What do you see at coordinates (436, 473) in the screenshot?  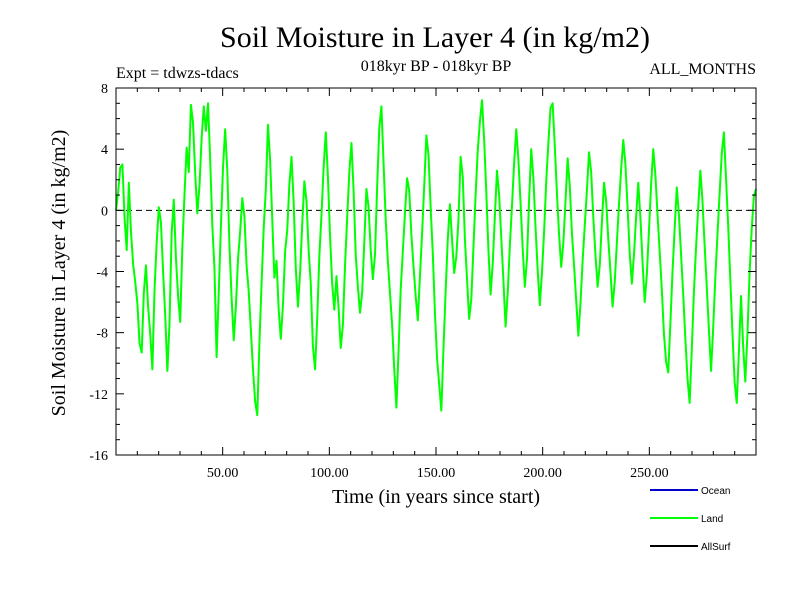 I see `x-tick-label: 150.00` at bounding box center [436, 473].